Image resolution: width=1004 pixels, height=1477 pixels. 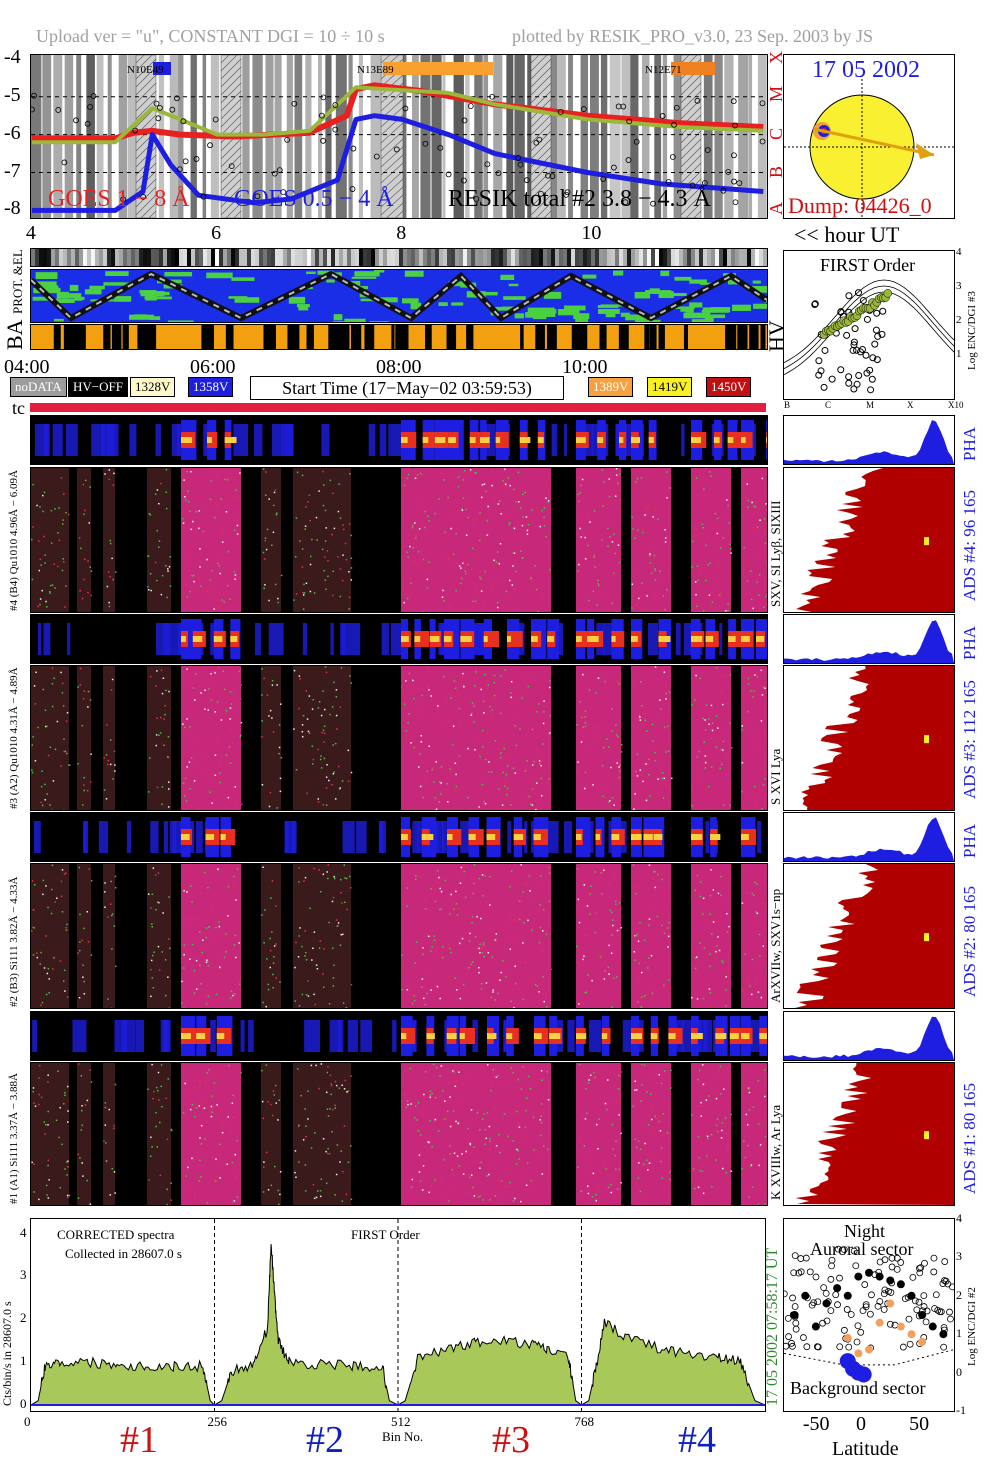 I want to click on first-order-point, so click(x=872, y=379).